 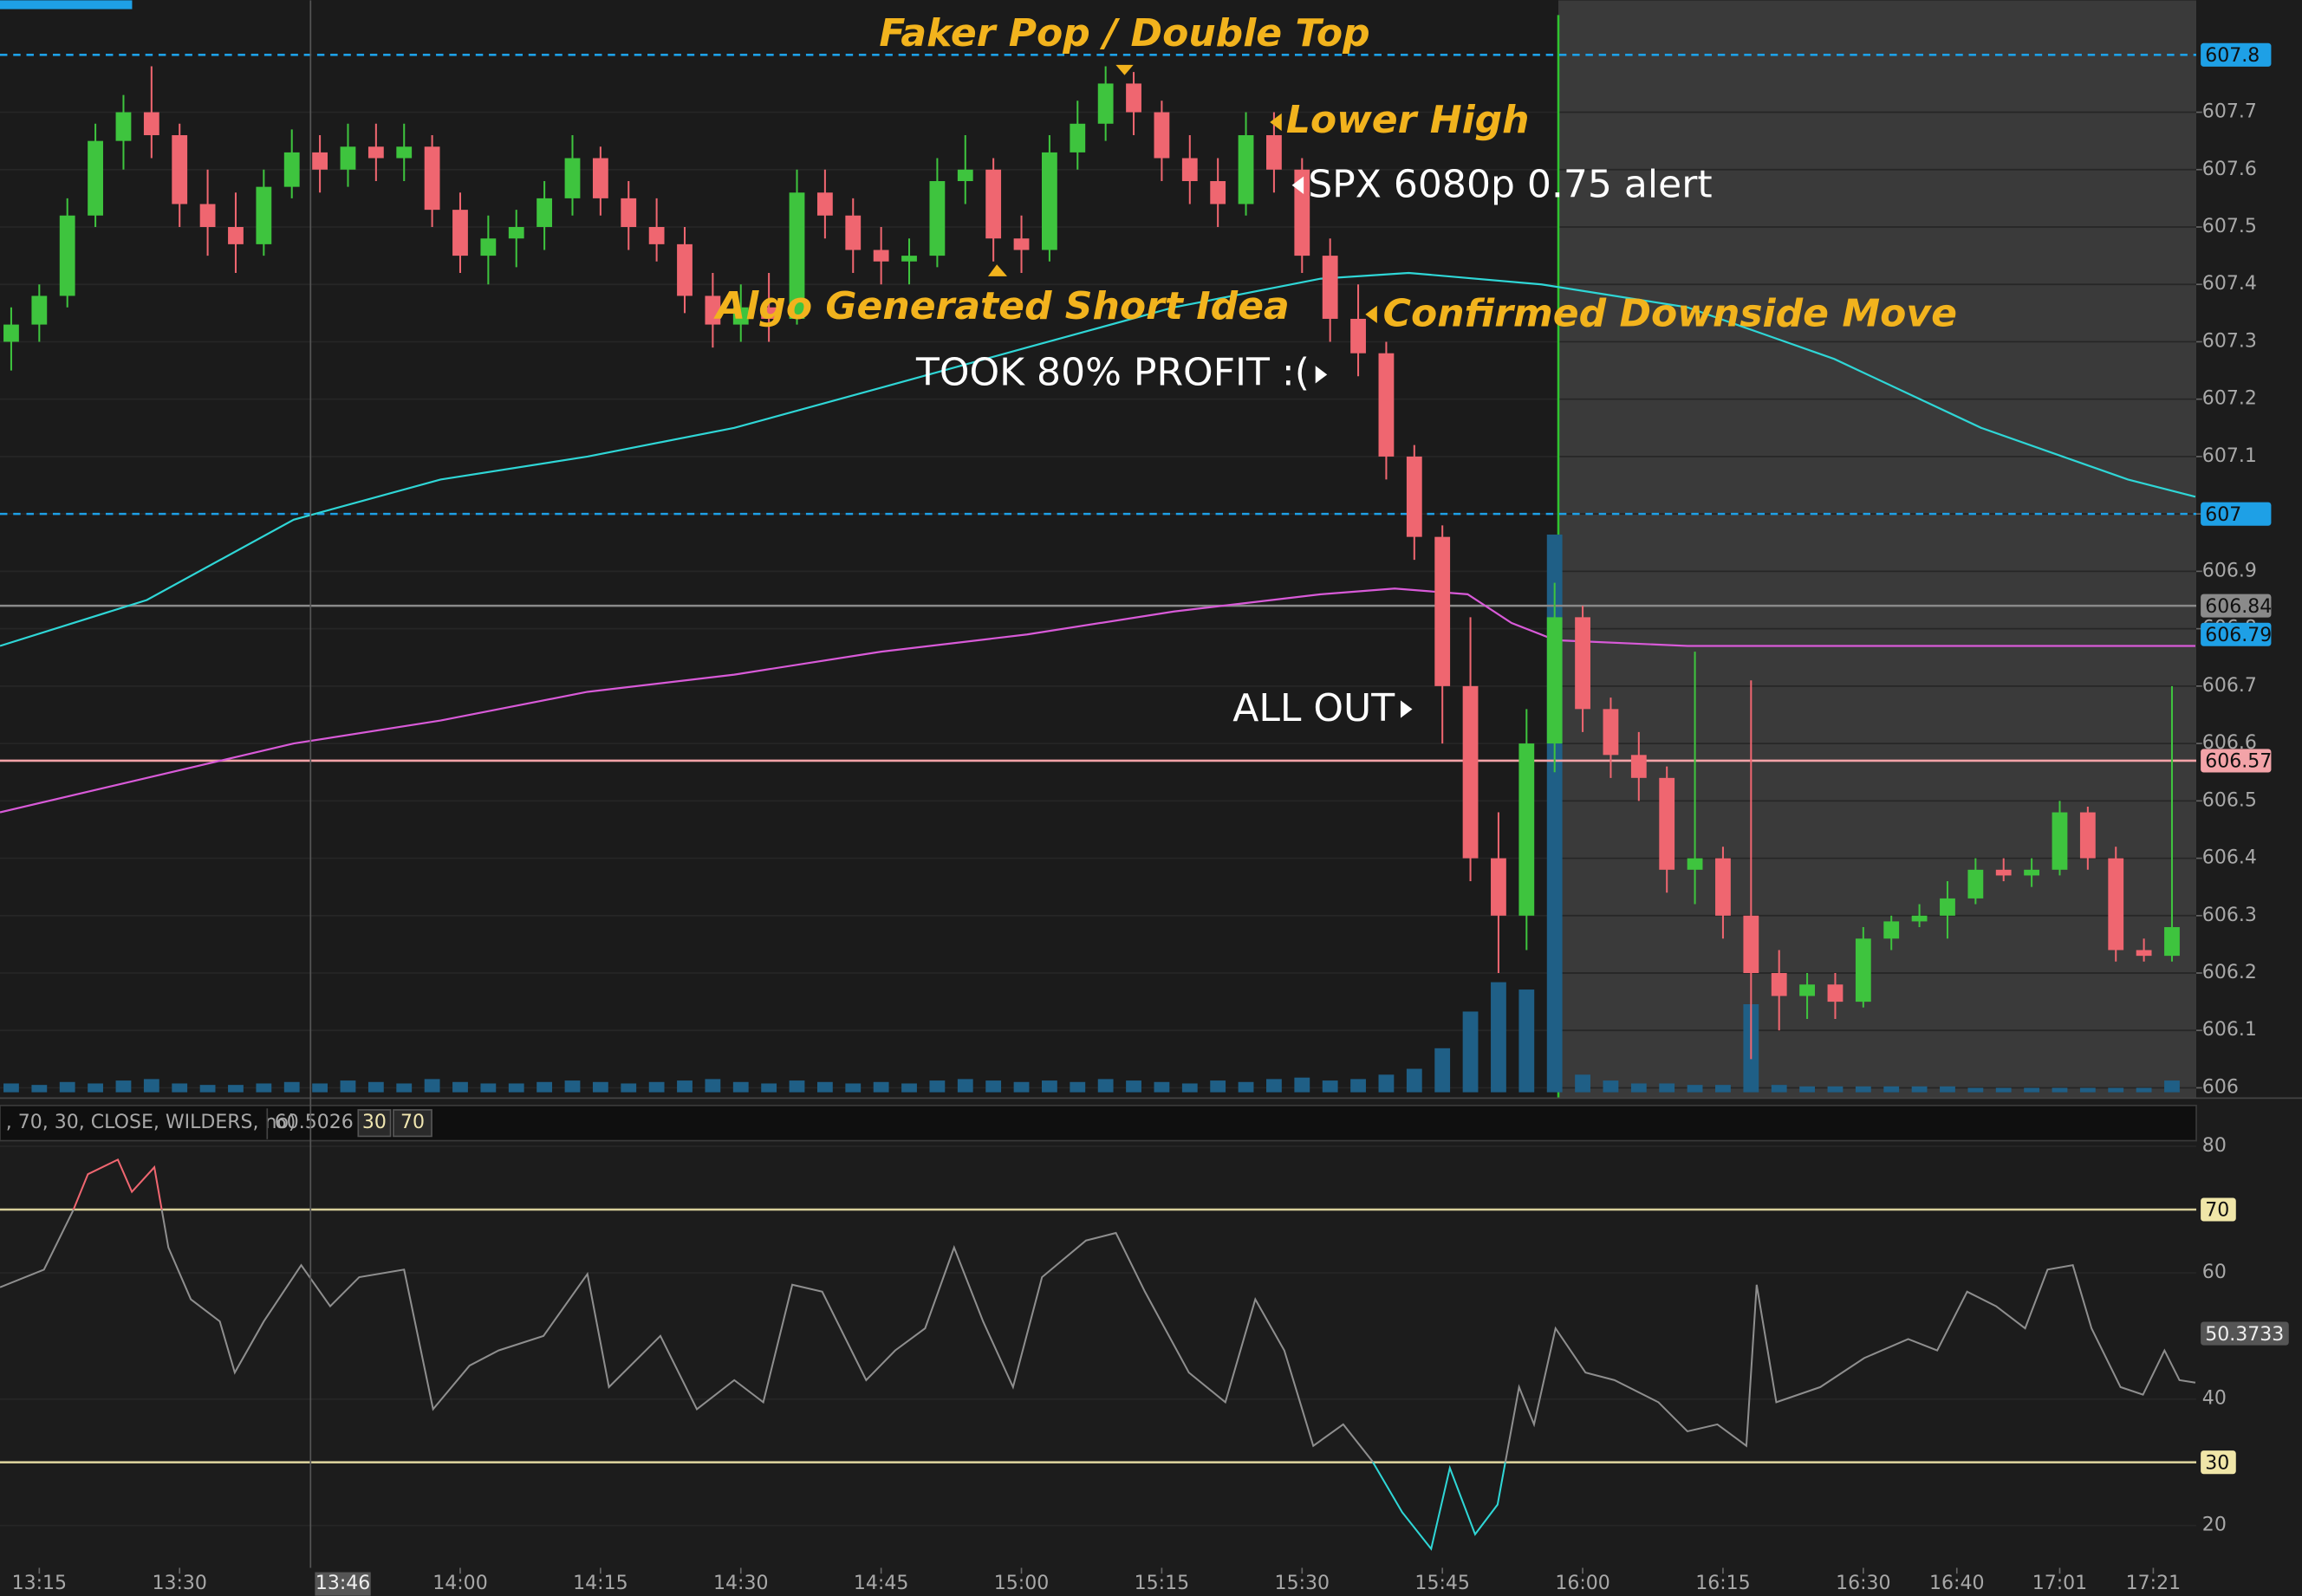 What do you see at coordinates (2223, 515) in the screenshot?
I see `price-box-label: 607` at bounding box center [2223, 515].